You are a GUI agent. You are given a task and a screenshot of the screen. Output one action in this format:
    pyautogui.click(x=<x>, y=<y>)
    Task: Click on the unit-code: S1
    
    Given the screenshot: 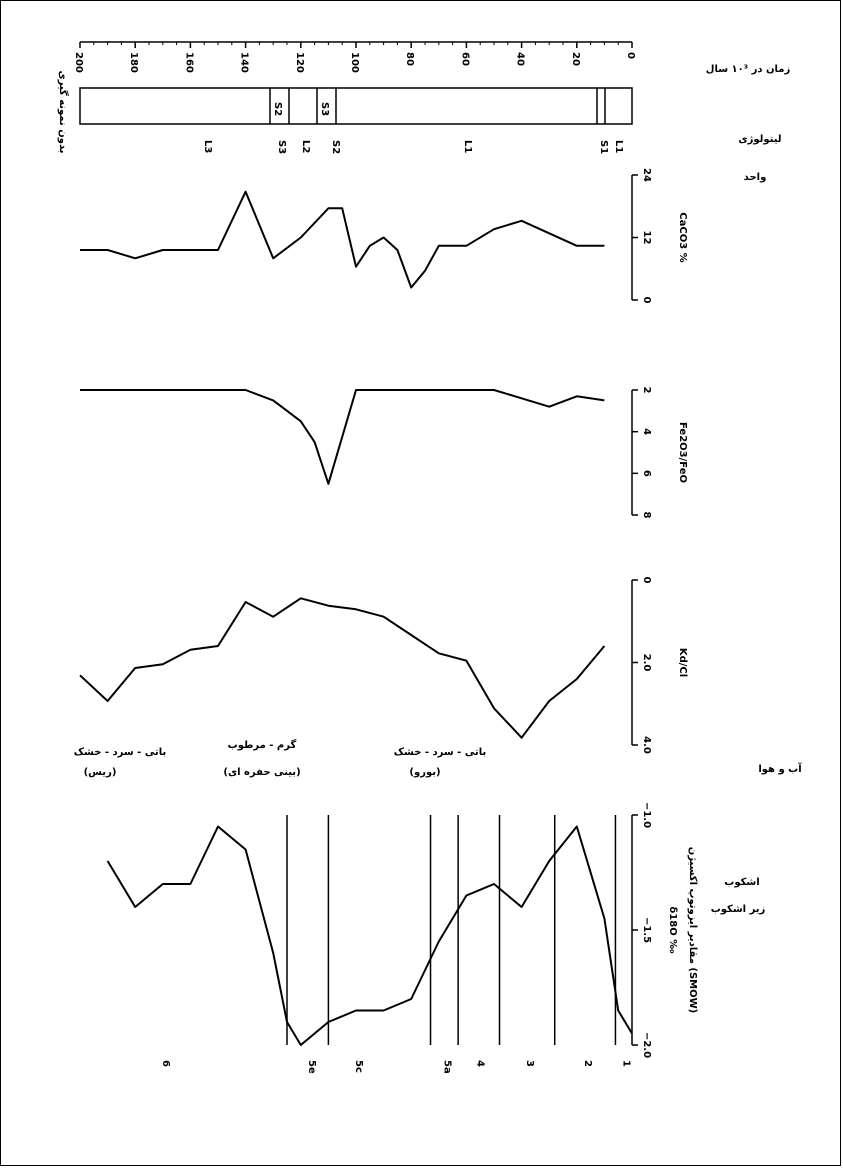 What is the action you would take?
    pyautogui.click(x=603, y=147)
    